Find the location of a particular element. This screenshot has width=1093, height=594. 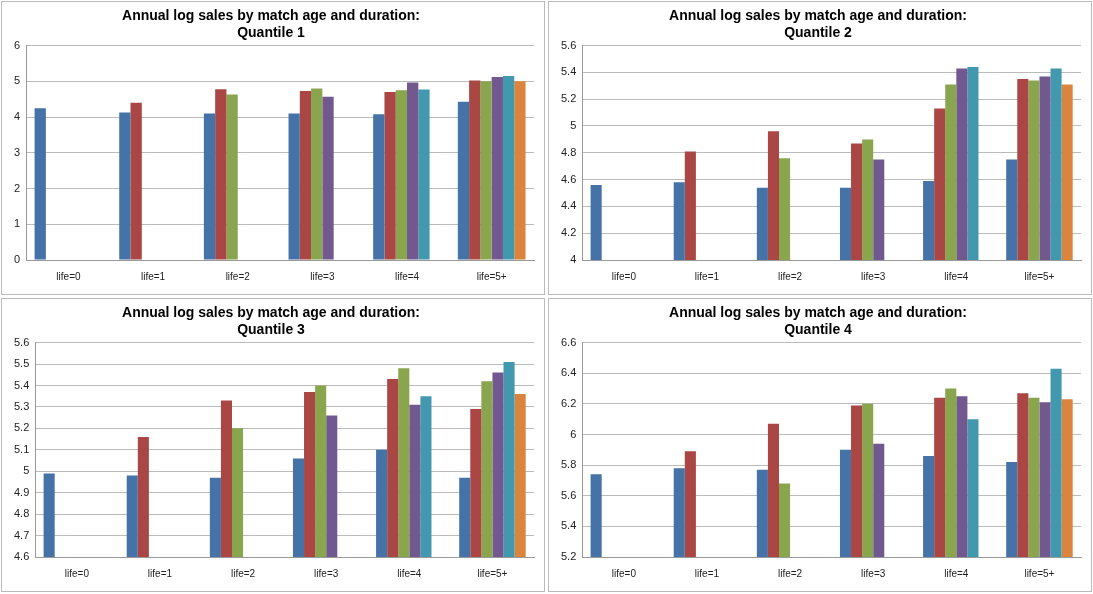

y-tick-label: 6.2 is located at coordinates (568, 402).